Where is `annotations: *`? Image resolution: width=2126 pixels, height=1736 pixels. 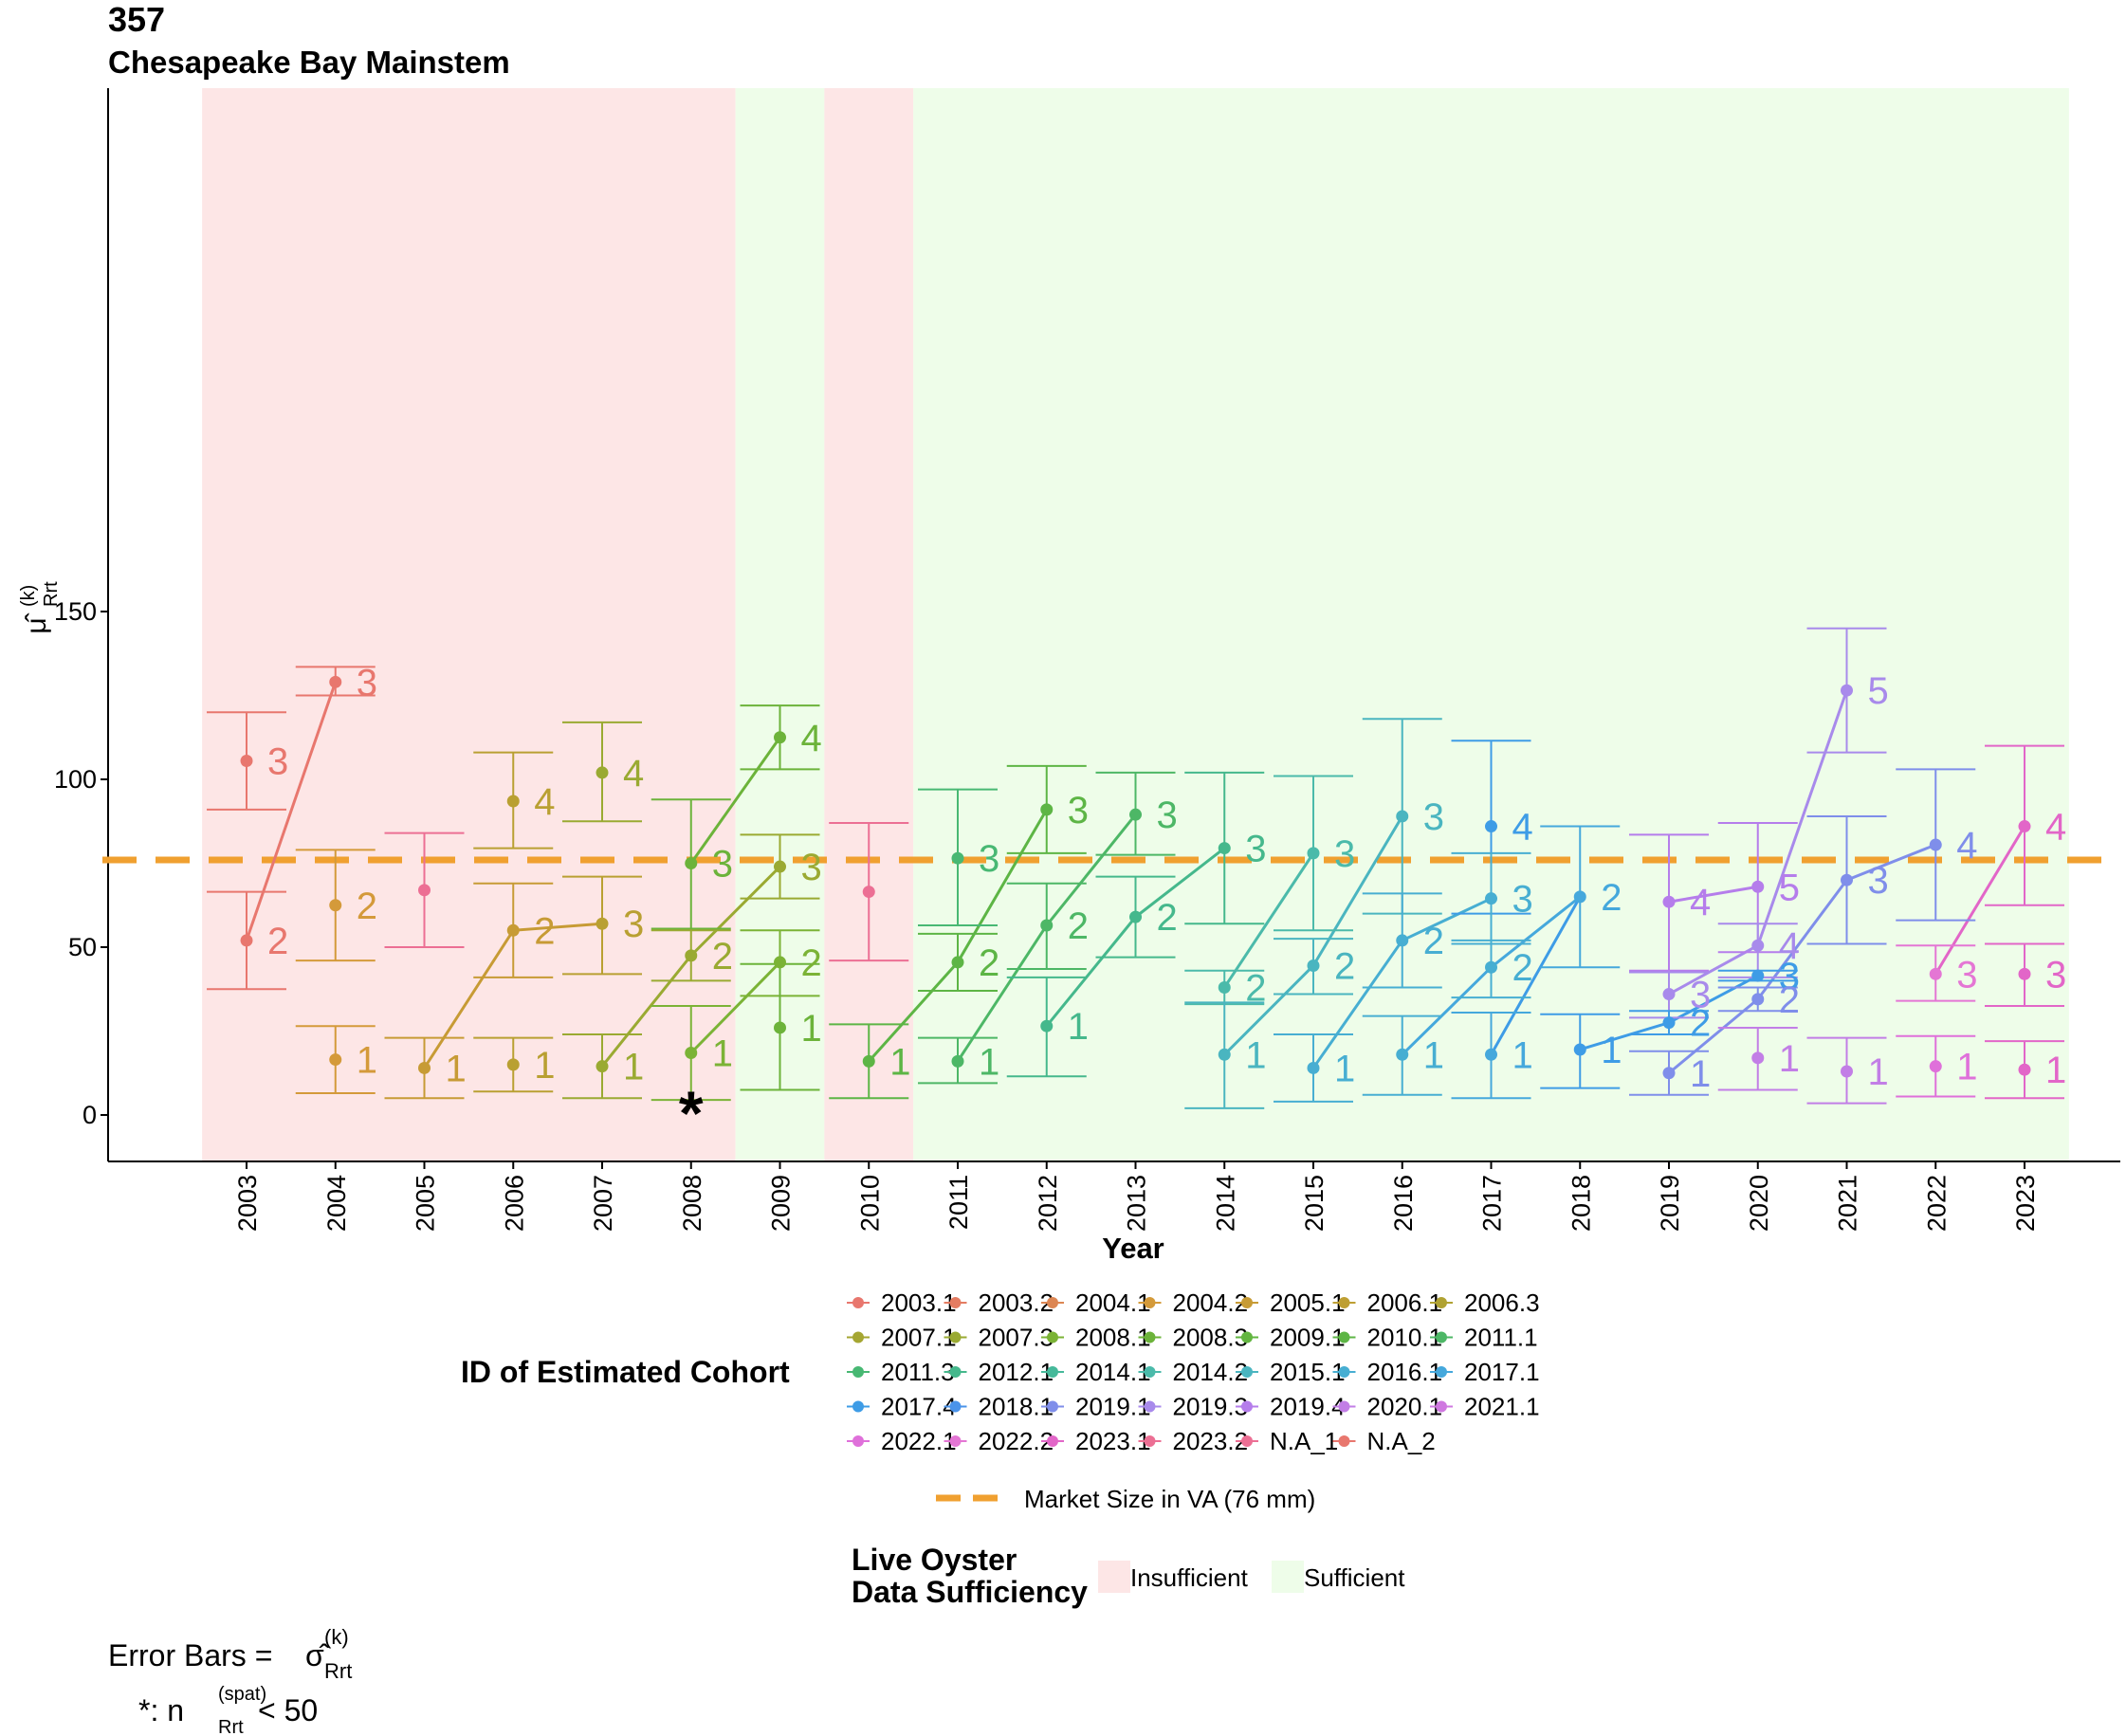 annotations: * is located at coordinates (691, 1113).